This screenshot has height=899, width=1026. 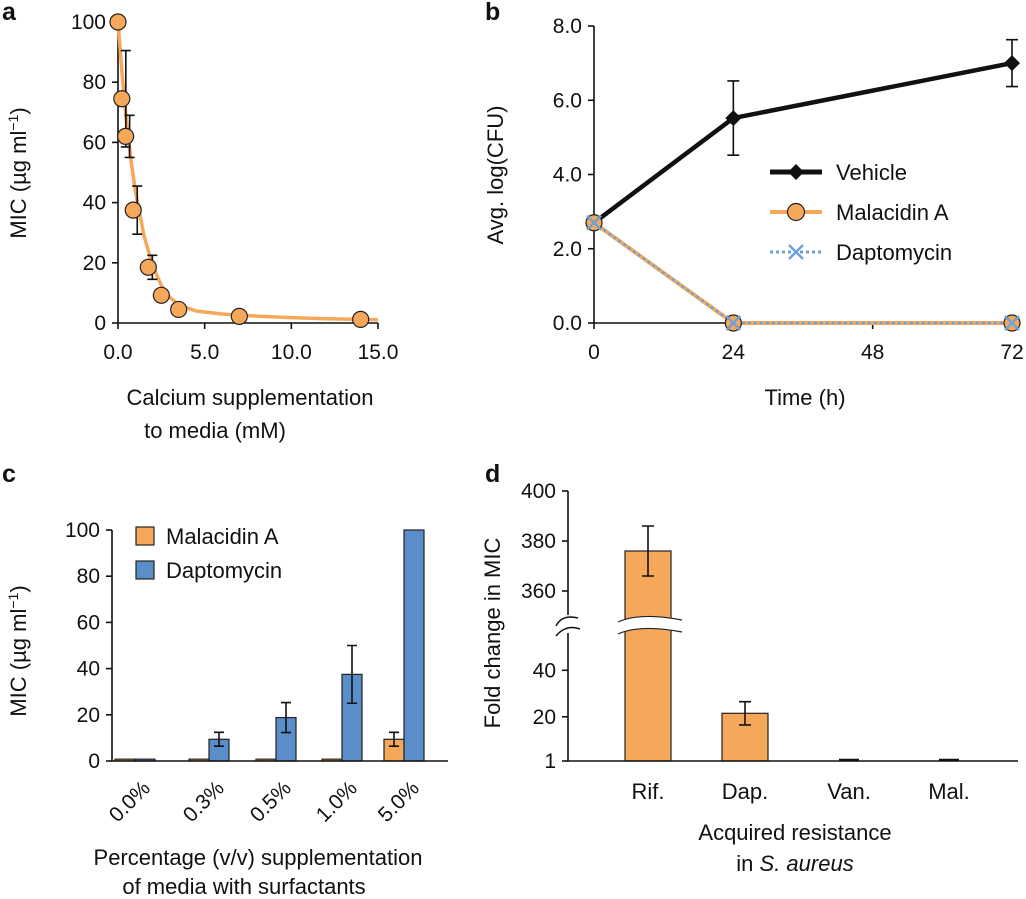 I want to click on panel-c-bars, so click(x=269, y=645).